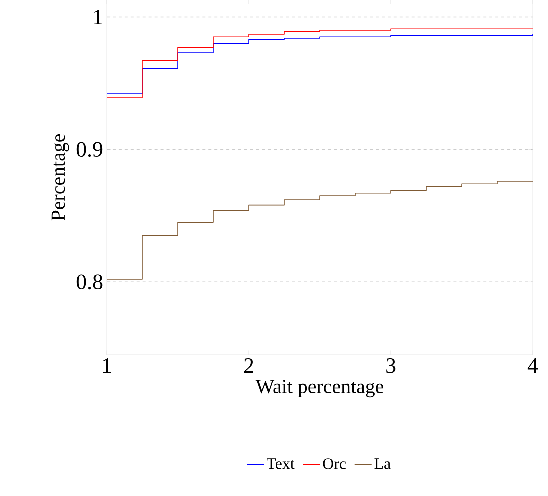 Image resolution: width=548 pixels, height=496 pixels. I want to click on legend-label: La, so click(382, 464).